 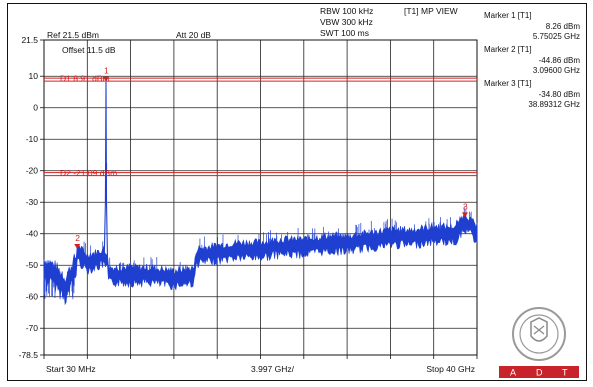 What do you see at coordinates (347, 11) in the screenshot?
I see `rbw-label: RBW 100 kHz` at bounding box center [347, 11].